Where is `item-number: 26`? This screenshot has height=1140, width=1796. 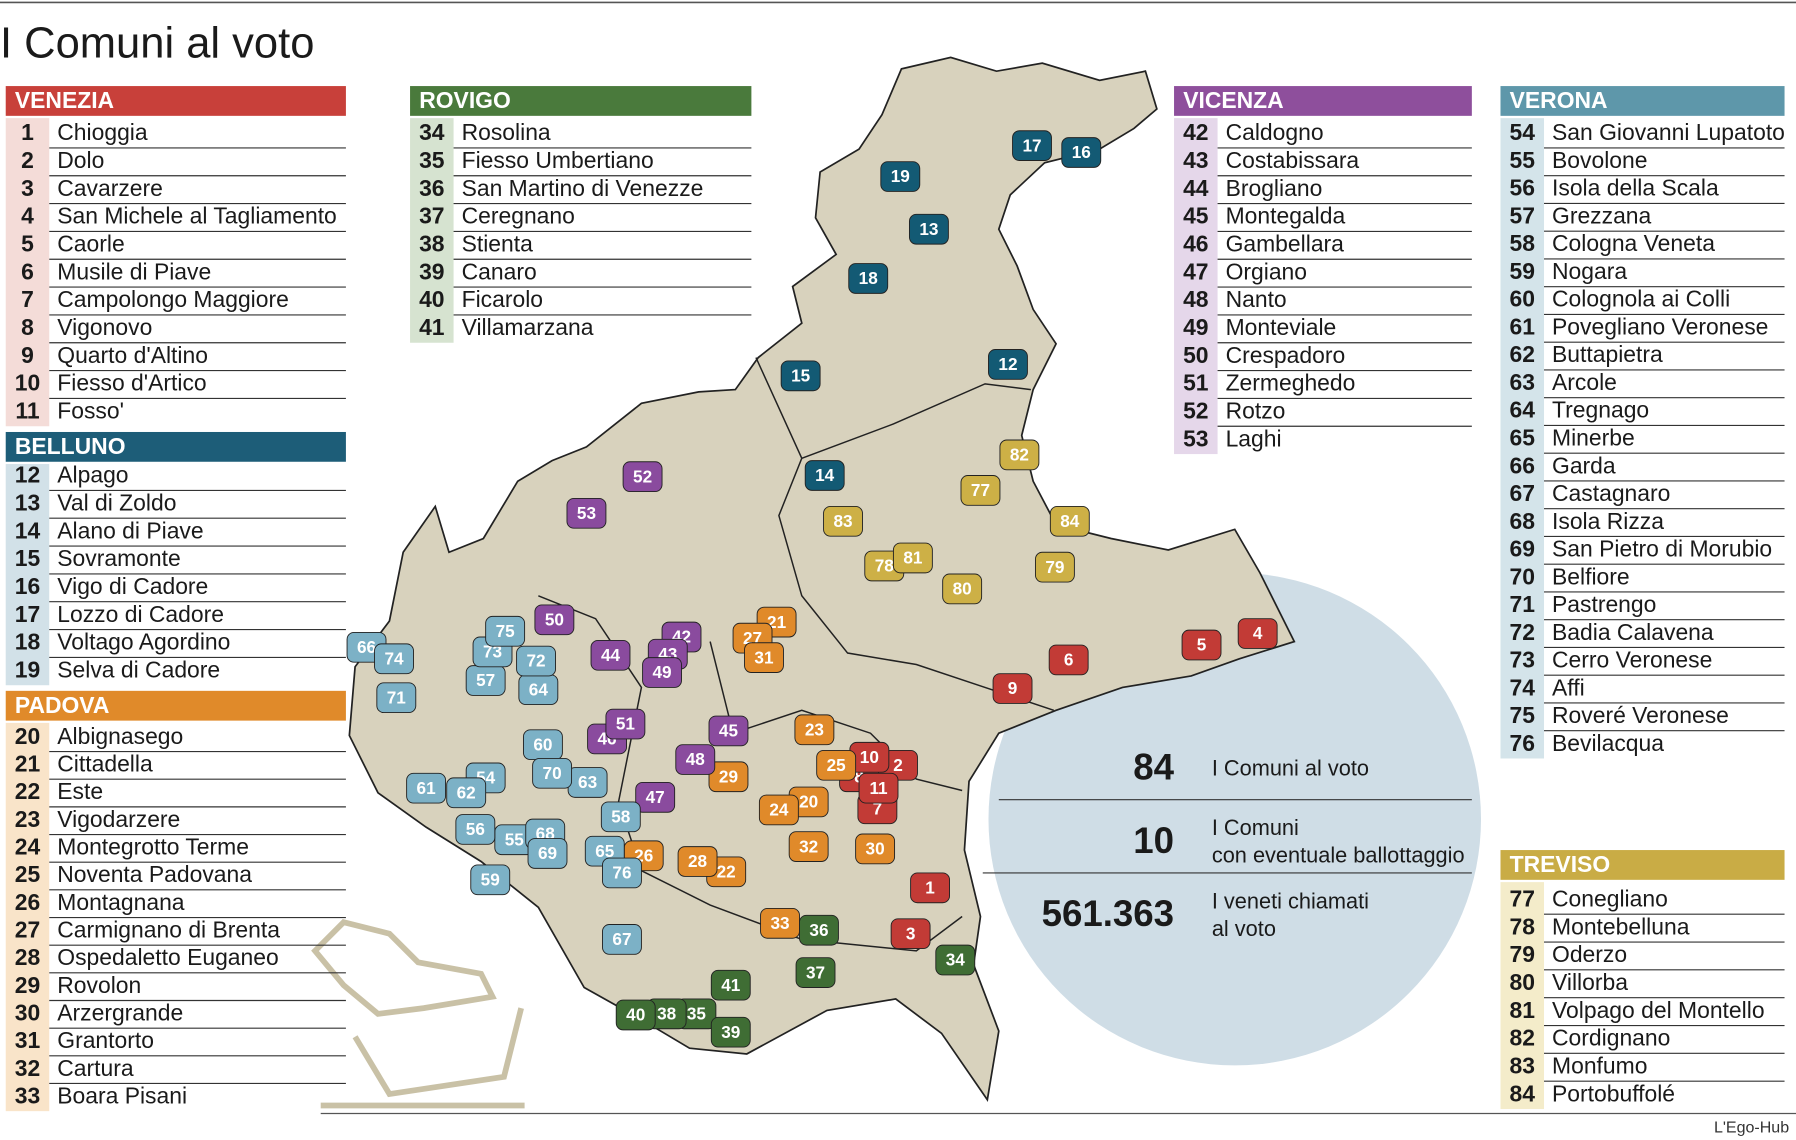
item-number: 26 is located at coordinates (27, 902).